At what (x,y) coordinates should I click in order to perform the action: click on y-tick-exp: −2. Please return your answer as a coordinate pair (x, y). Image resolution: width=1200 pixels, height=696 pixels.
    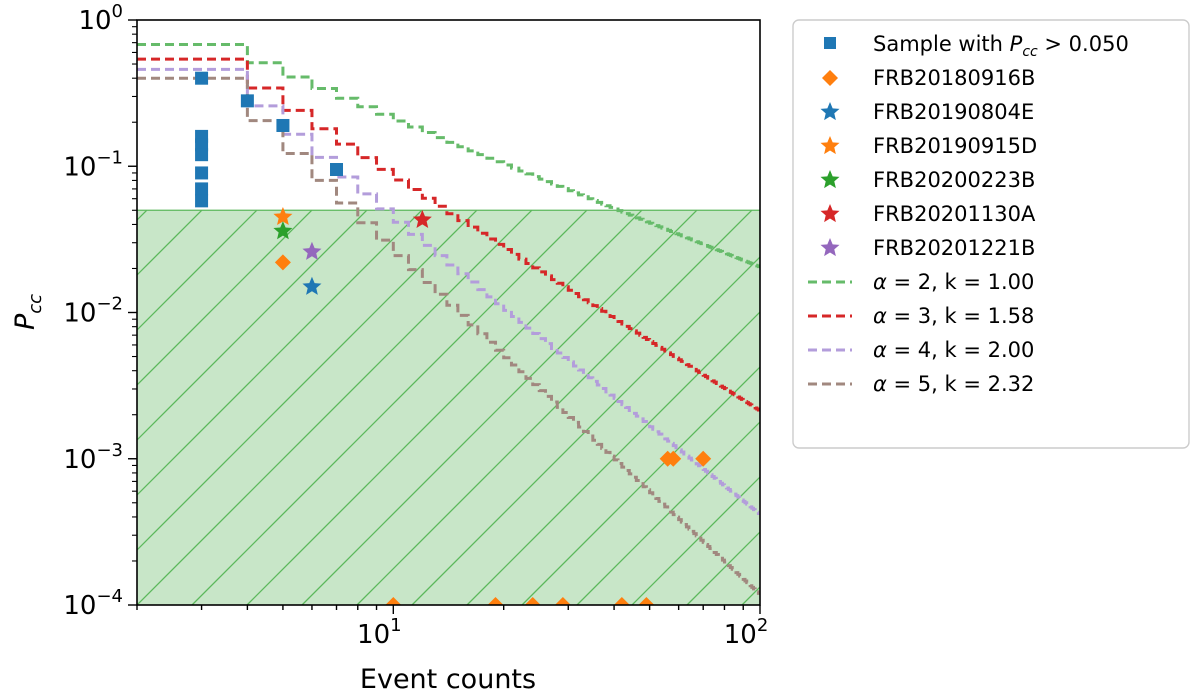
    Looking at the image, I should click on (109, 304).